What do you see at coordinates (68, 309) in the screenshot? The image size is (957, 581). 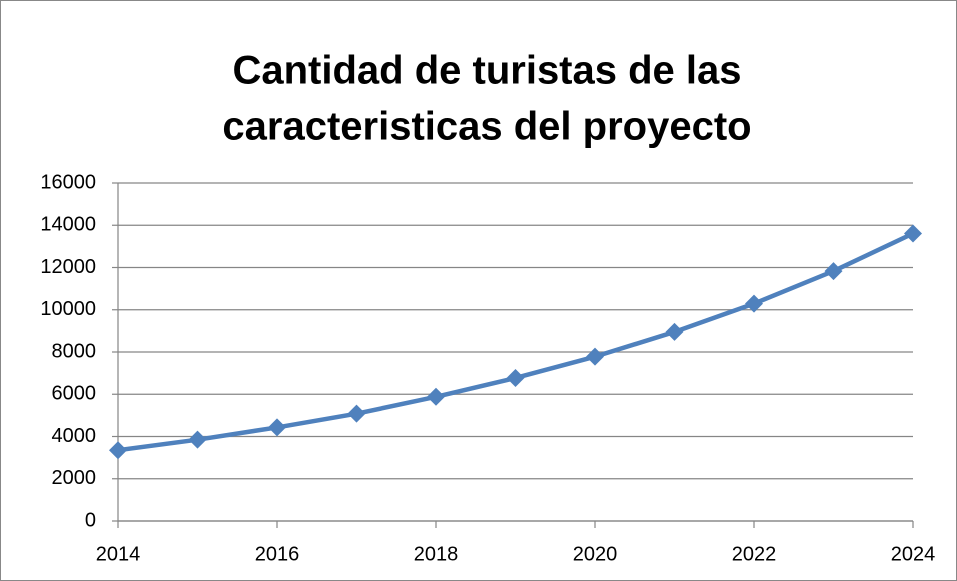 I see `y-tick-label: 10000` at bounding box center [68, 309].